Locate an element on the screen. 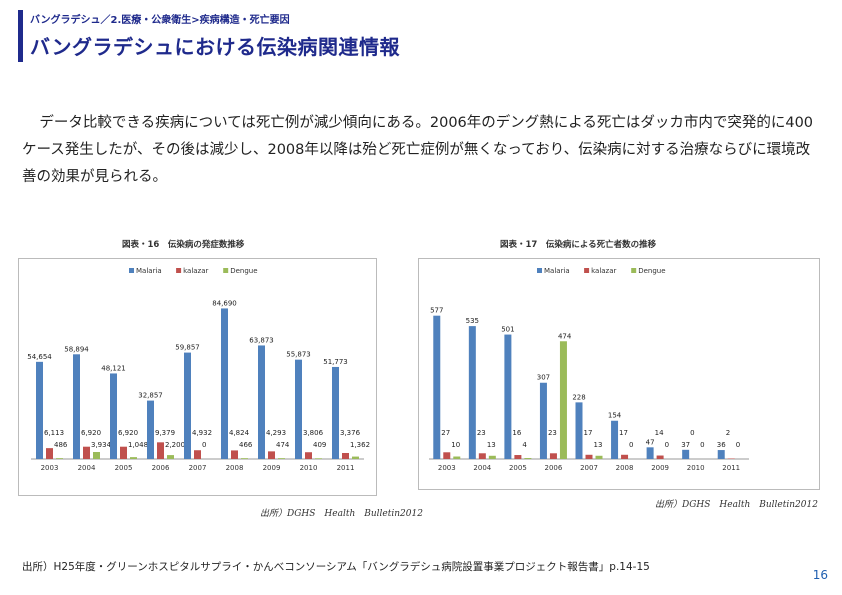  chart2-bar-kalazar-2005 is located at coordinates (518, 457).